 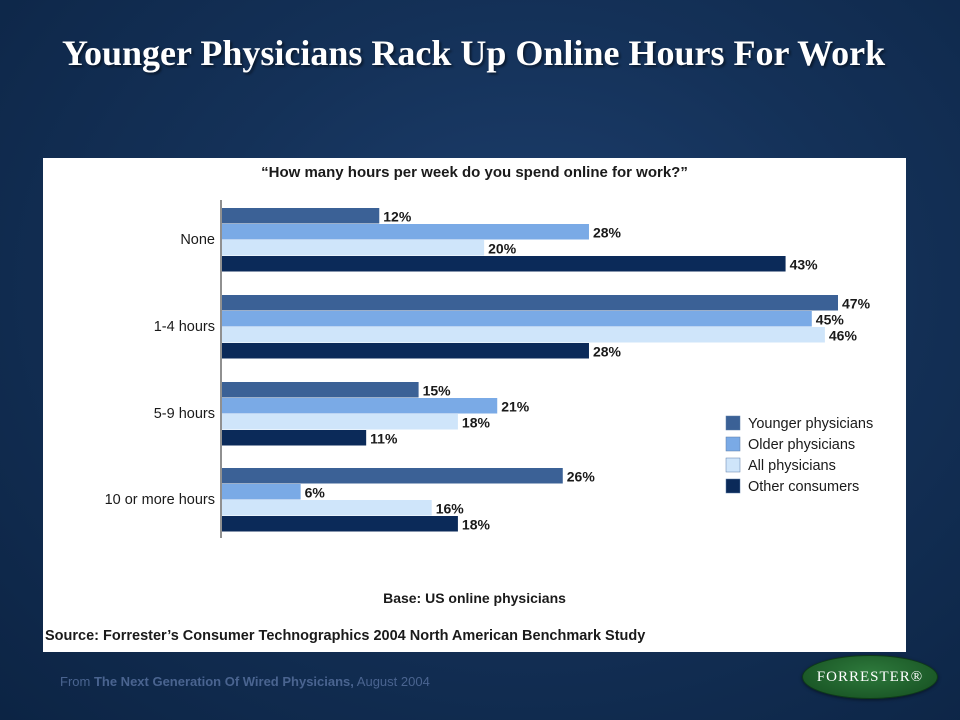 I want to click on bar-value-label: 12%, so click(x=397, y=217).